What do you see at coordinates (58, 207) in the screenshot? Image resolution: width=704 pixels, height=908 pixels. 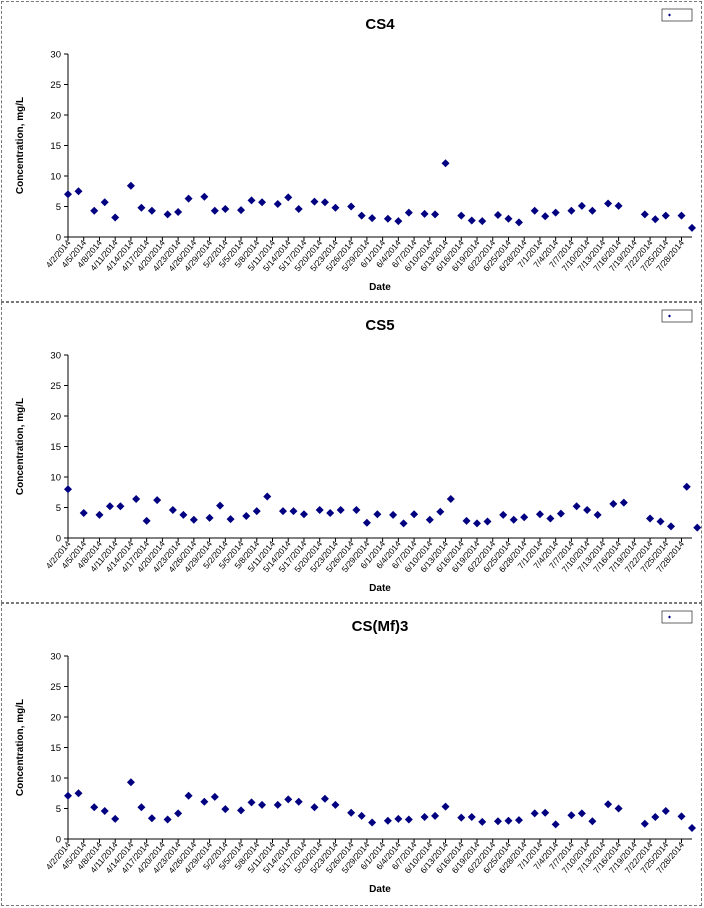 I see `y-tick-label: 5` at bounding box center [58, 207].